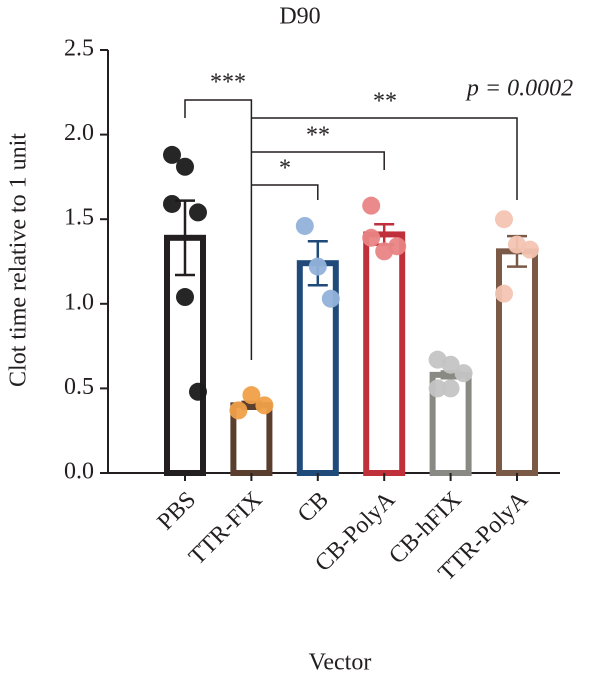 The height and width of the screenshot is (685, 600). Describe the element at coordinates (19, 260) in the screenshot. I see `y-axis-label: Clot time relative to 1 unit` at that location.